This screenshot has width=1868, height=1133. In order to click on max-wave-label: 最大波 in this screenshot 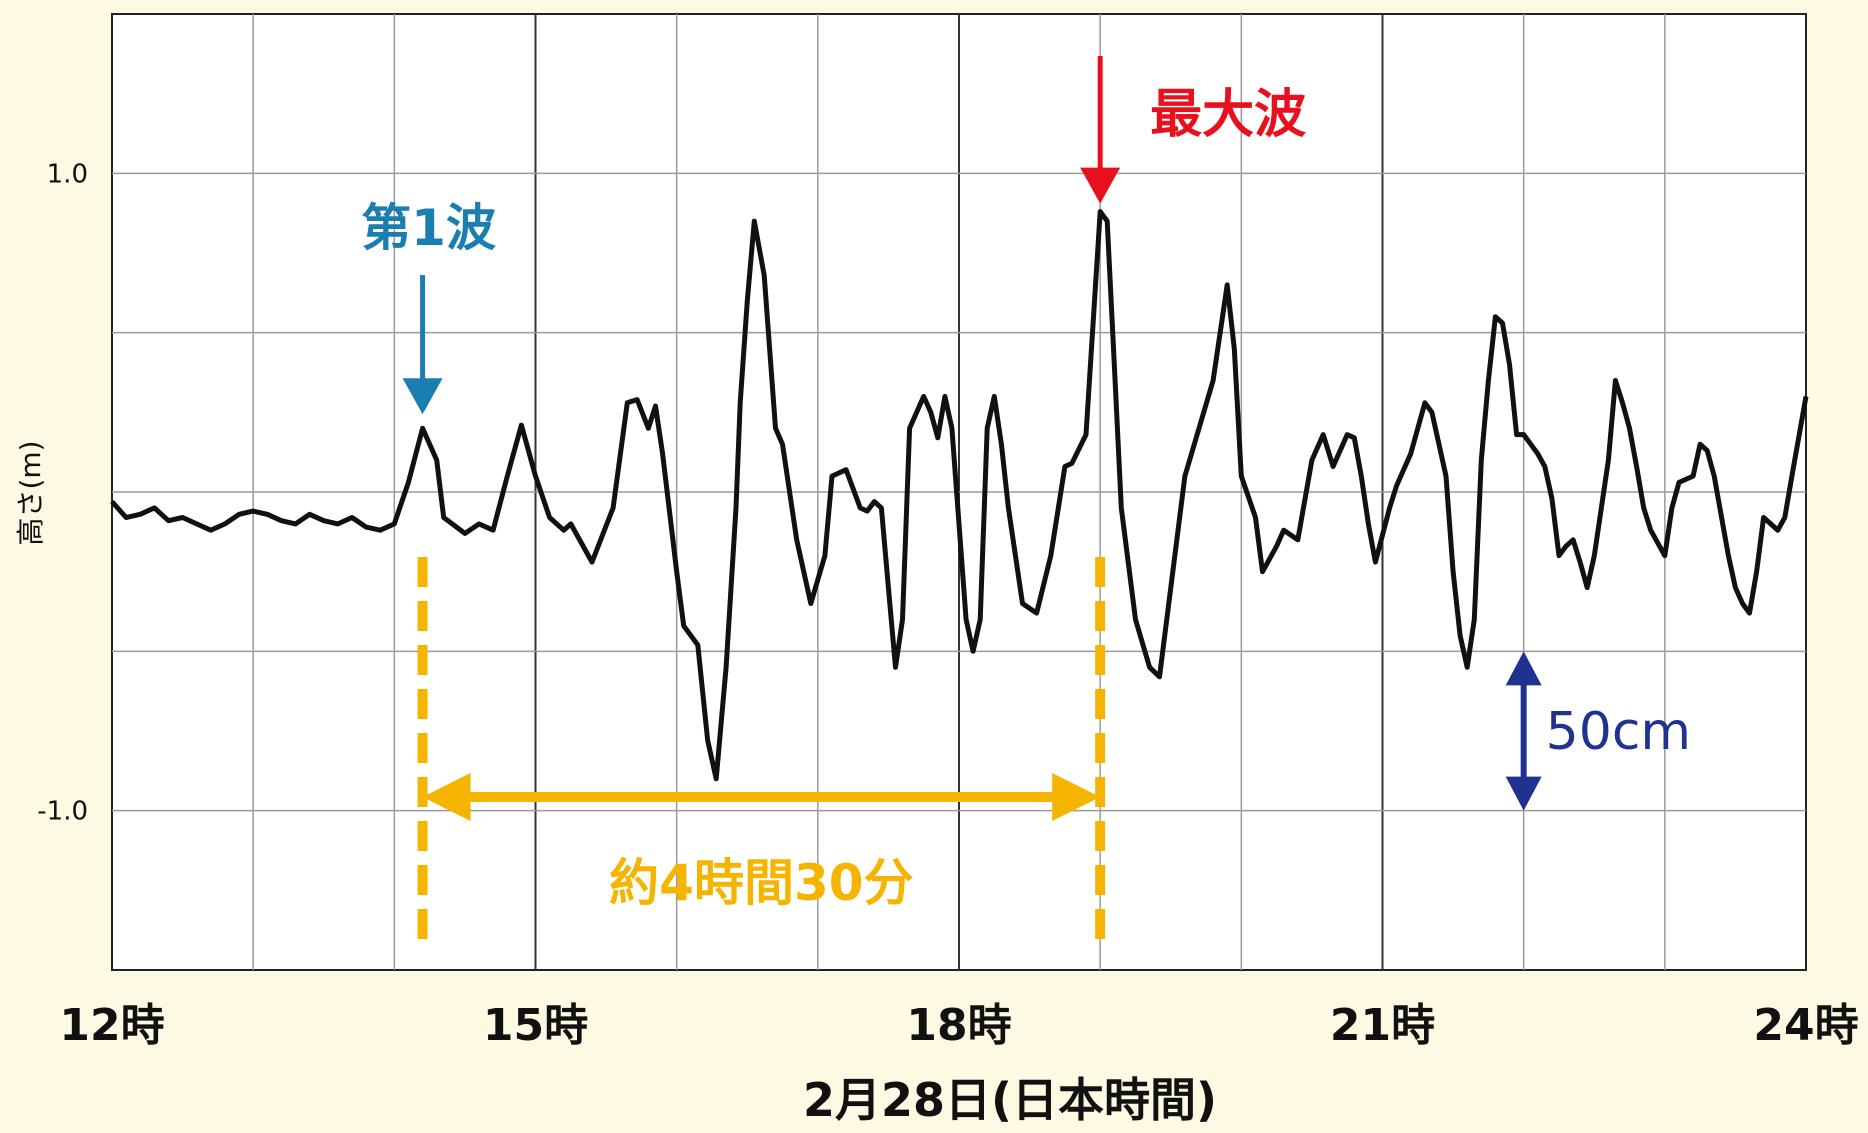, I will do `click(1228, 115)`.